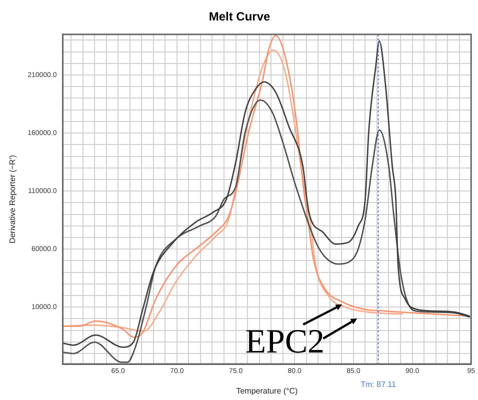  I want to click on x-axis-title: Temperature (°C), so click(267, 391).